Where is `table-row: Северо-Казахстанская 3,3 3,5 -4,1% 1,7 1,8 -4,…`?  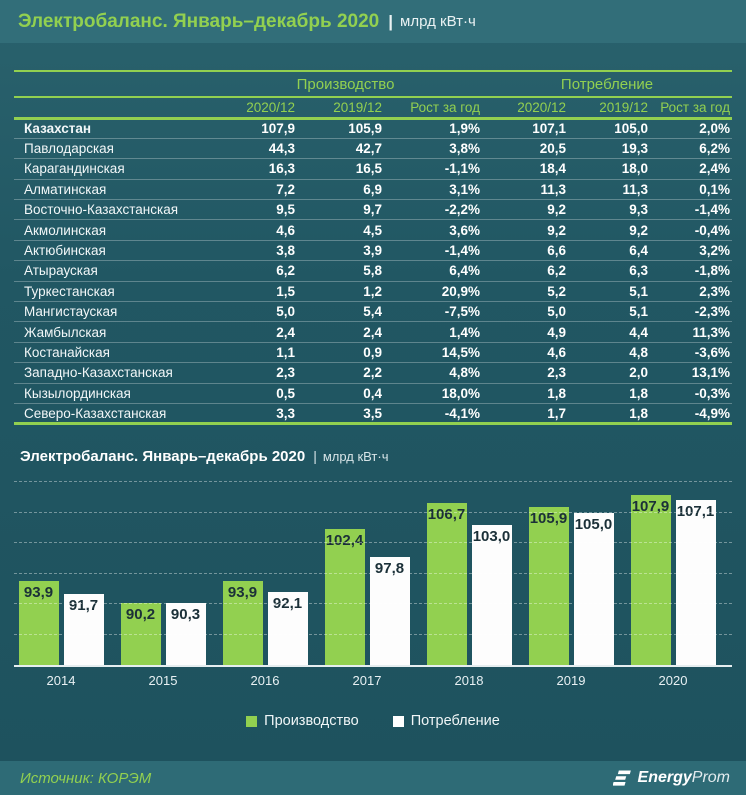 table-row: Северо-Казахстанская 3,3 3,5 -4,1% 1,7 1,8 -4,… is located at coordinates (373, 413).